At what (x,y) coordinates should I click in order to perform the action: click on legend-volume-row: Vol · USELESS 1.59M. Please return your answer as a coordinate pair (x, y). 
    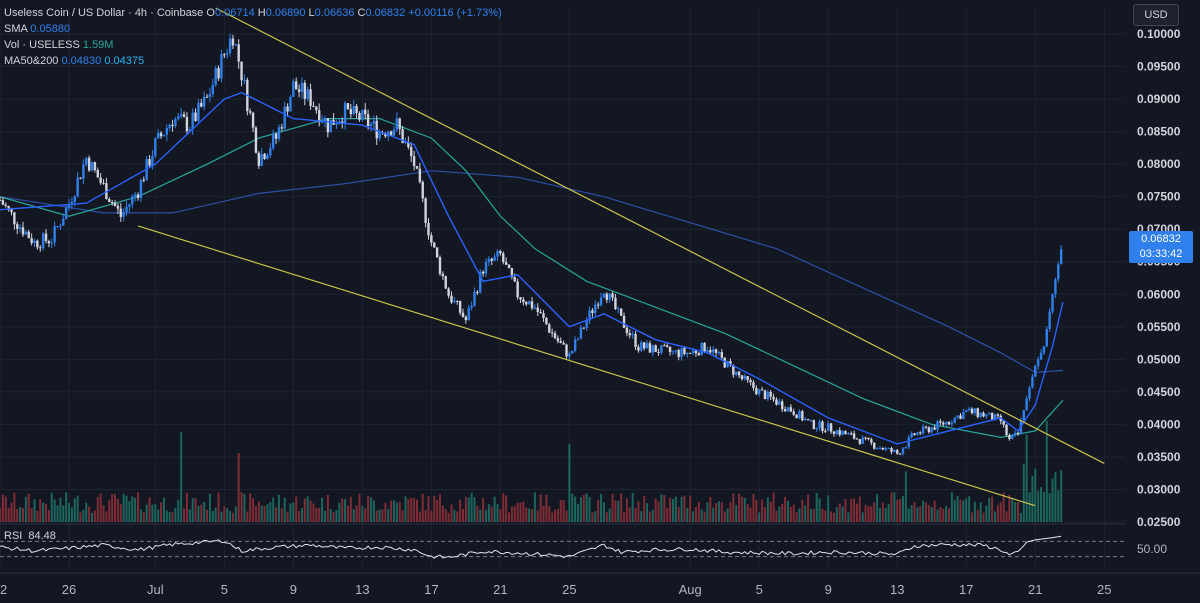
    Looking at the image, I should click on (253, 45).